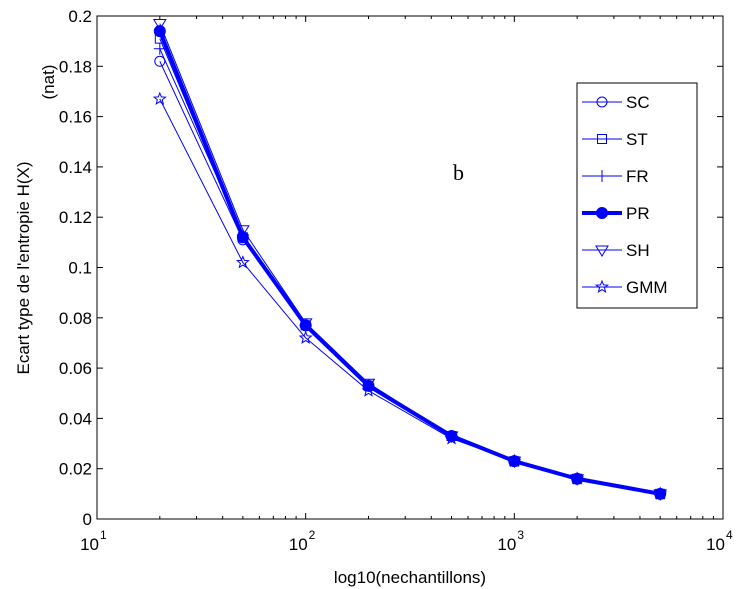 The height and width of the screenshot is (589, 743). What do you see at coordinates (615, 176) in the screenshot?
I see `legend-entry-fr: FR` at bounding box center [615, 176].